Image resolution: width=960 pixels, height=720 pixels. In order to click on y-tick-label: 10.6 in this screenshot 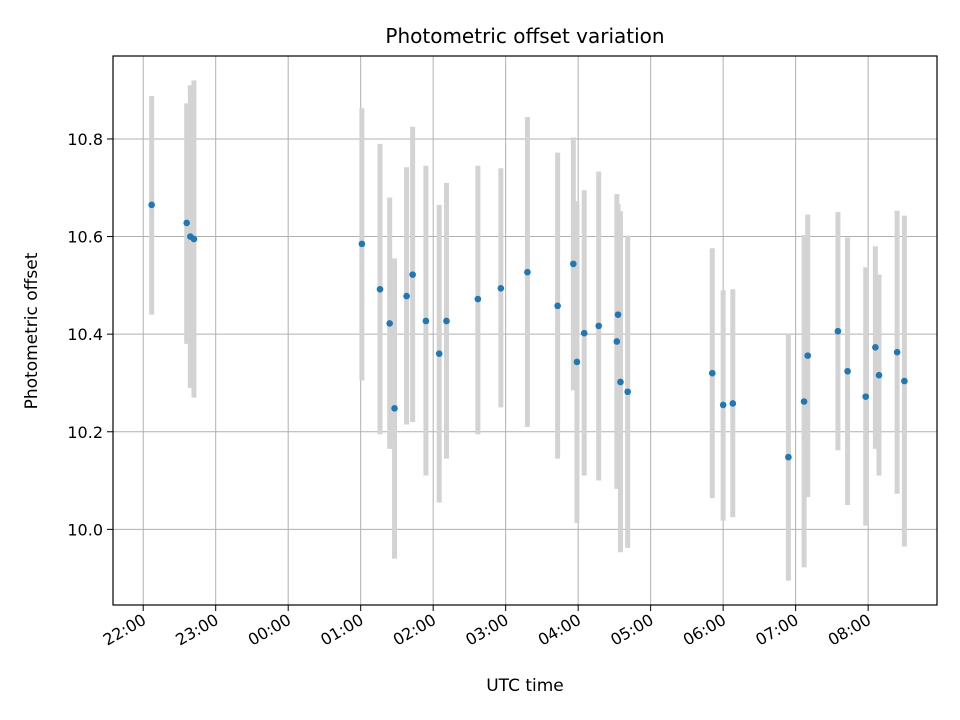, I will do `click(85, 237)`.